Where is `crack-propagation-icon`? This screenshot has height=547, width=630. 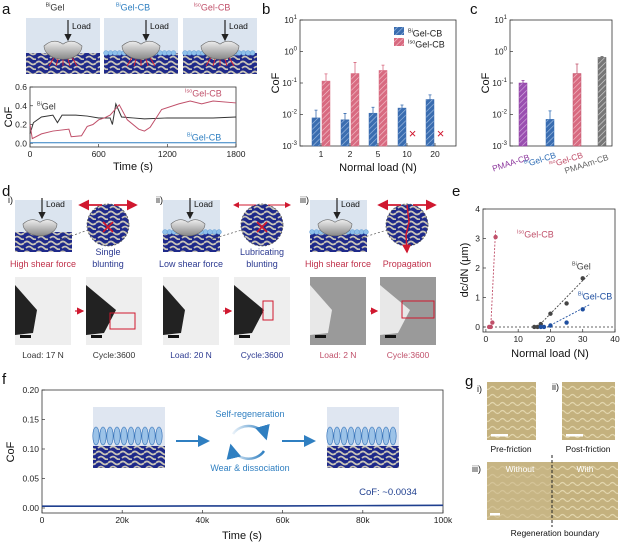
crack-propagation-icon is located at coordinates (407, 229).